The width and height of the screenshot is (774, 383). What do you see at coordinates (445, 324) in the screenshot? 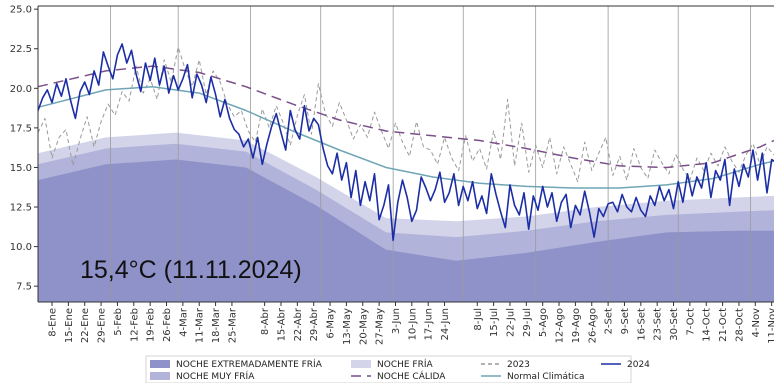
I see `x-tick-label: 24-Jun` at bounding box center [445, 324].